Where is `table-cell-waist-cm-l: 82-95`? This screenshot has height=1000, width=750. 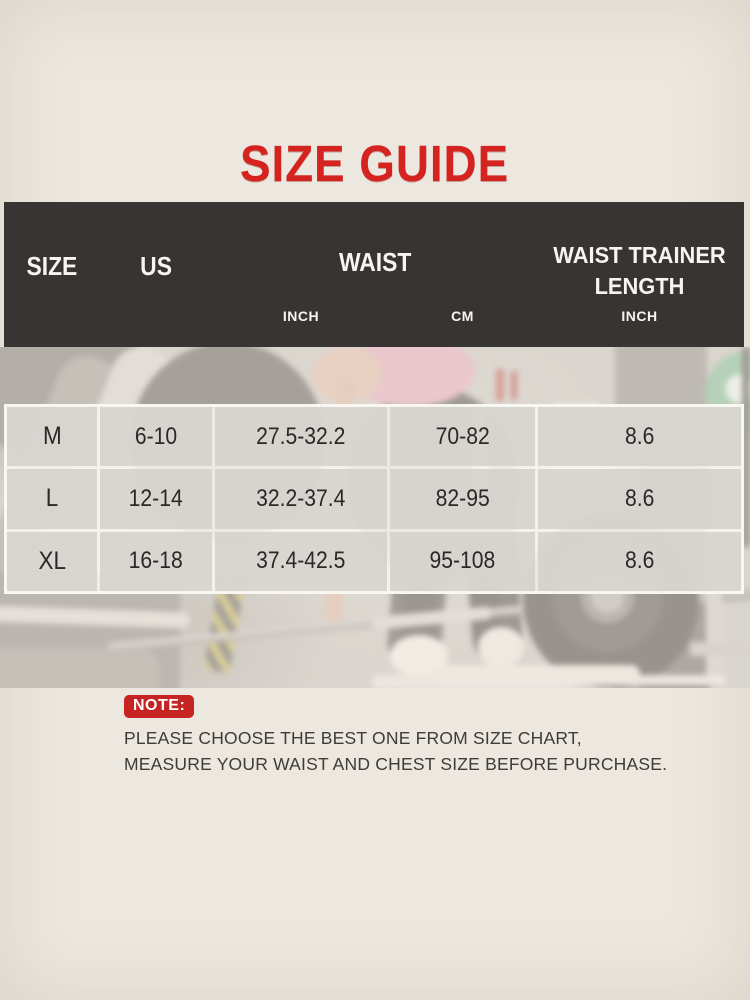
table-cell-waist-cm-l: 82-95 is located at coordinates (462, 499).